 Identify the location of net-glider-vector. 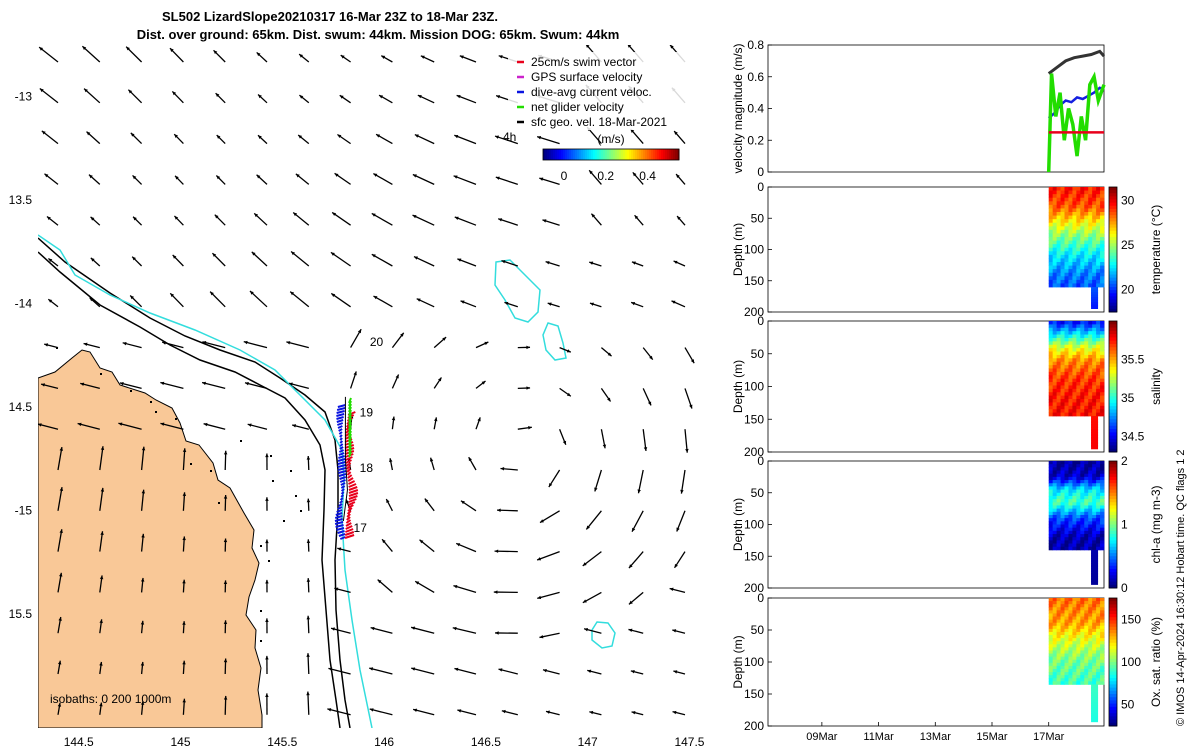
(350, 454).